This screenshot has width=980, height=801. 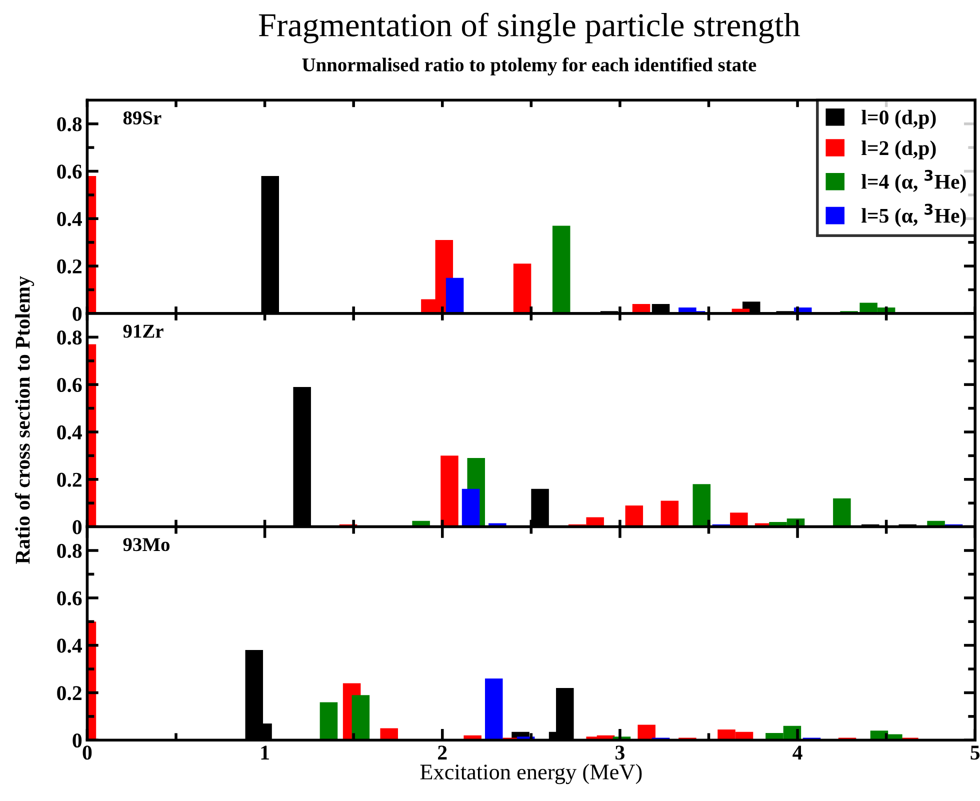 I want to click on x-tick-label: 3, so click(x=620, y=753).